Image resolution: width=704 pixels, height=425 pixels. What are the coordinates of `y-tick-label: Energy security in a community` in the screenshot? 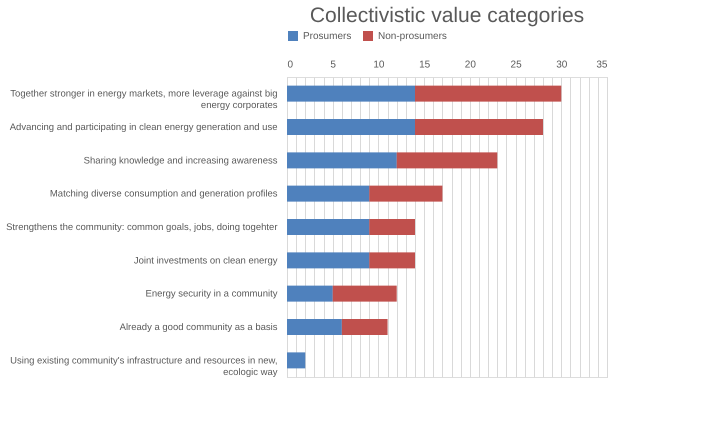 It's located at (212, 294).